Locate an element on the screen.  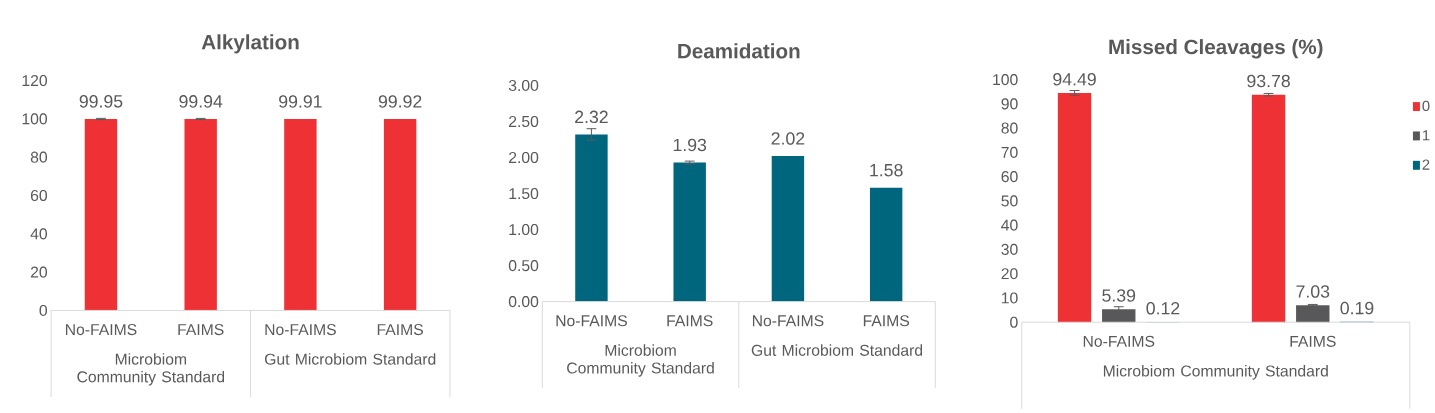
y-tick-label: 1.00 is located at coordinates (524, 230).